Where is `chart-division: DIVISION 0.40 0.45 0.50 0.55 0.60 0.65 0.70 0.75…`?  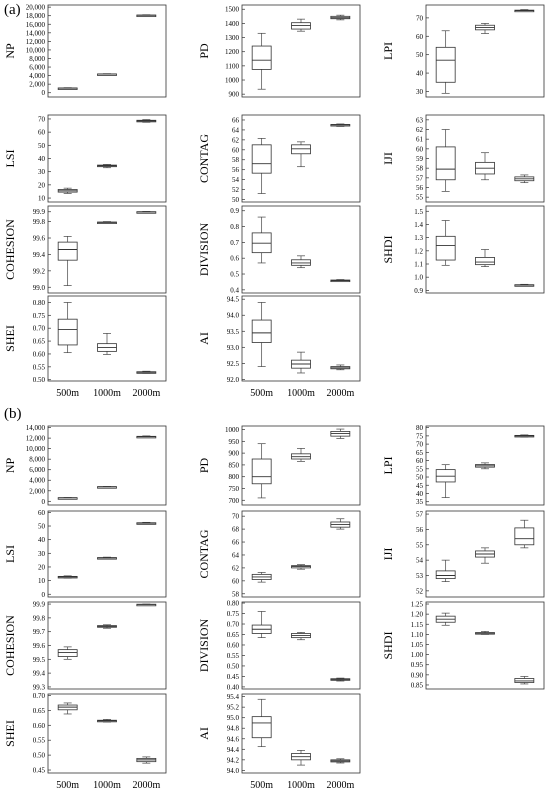
chart-division: DIVISION 0.40 0.45 0.50 0.55 0.60 0.65 0.70 0.75… is located at coordinates (279, 645).